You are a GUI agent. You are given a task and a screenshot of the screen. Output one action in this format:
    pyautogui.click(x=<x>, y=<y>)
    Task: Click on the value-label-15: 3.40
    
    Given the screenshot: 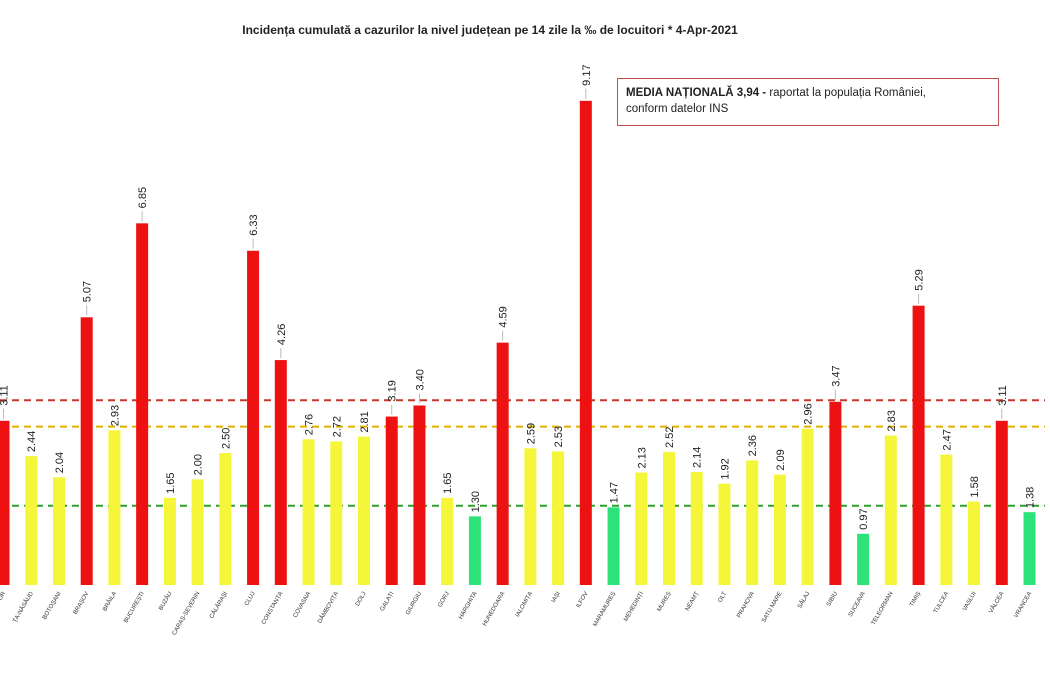 What is the action you would take?
    pyautogui.click(x=420, y=379)
    